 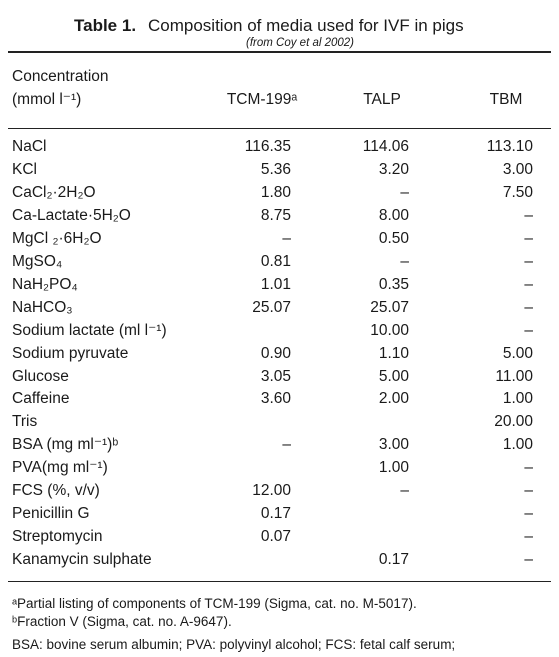 I want to click on table-cell: 0.50, so click(x=393, y=238).